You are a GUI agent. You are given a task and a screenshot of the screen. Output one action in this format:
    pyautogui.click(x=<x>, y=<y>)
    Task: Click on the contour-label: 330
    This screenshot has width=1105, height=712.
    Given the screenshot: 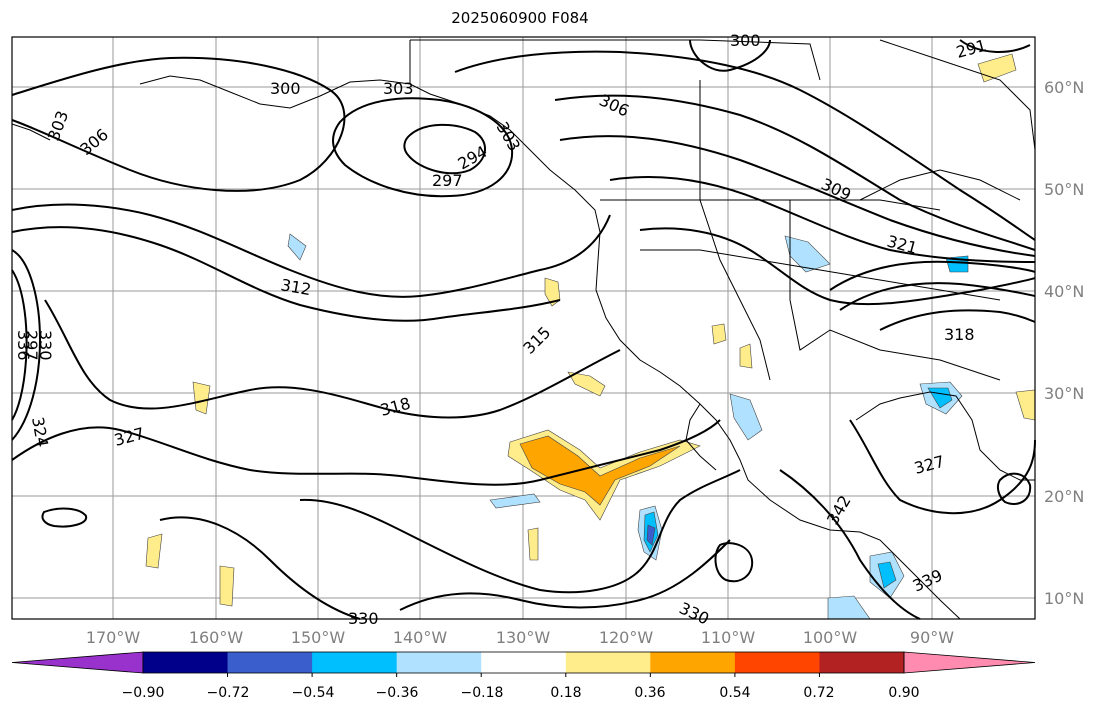 What is the action you would take?
    pyautogui.click(x=45, y=345)
    